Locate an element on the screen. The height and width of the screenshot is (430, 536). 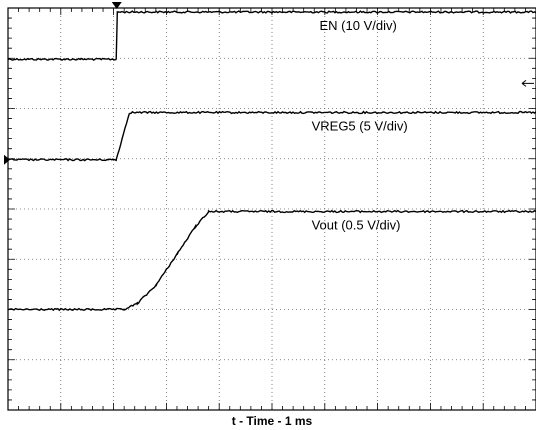
series-label-vout: Vout (0.5 V/div) is located at coordinates (356, 225).